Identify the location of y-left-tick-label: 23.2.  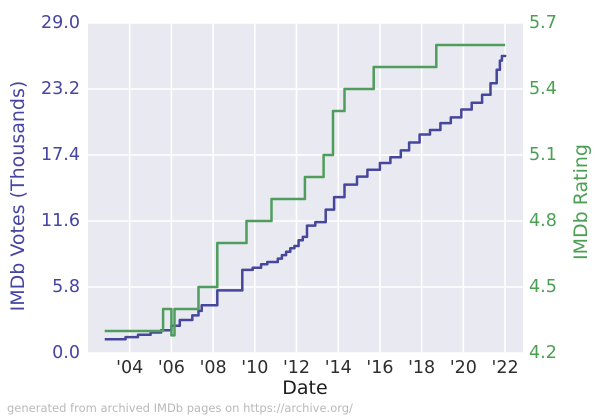
(60, 89).